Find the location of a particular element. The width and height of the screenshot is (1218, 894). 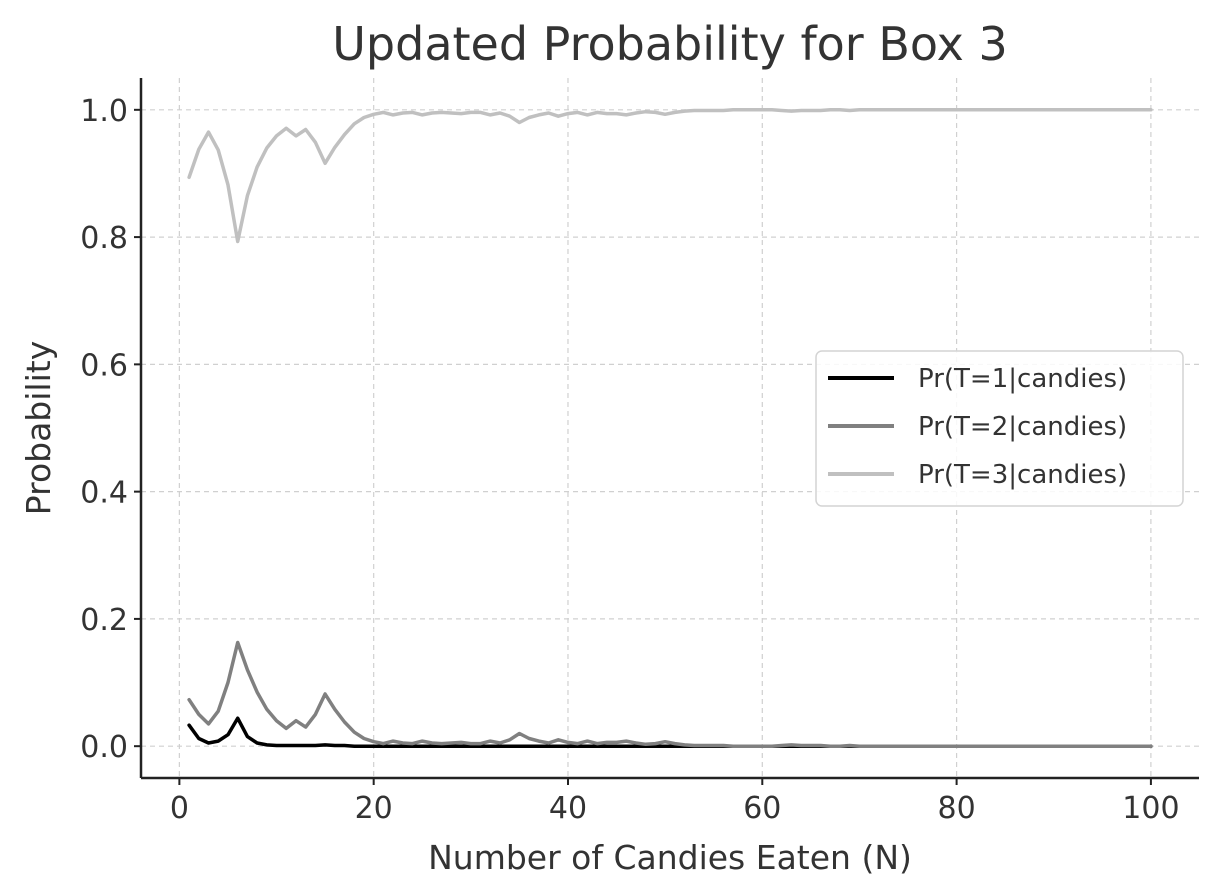

y-tick-label: 0.0 is located at coordinates (104, 747).